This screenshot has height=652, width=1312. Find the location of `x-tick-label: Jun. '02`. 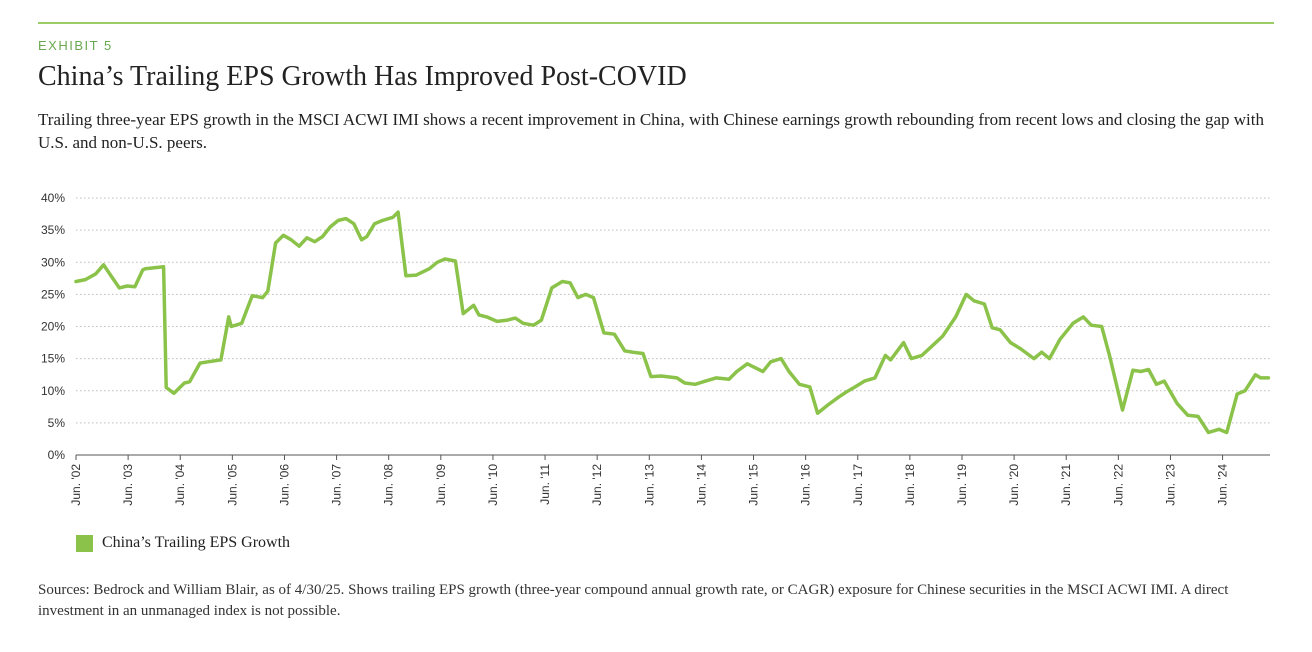

x-tick-label: Jun. '02 is located at coordinates (76, 485).